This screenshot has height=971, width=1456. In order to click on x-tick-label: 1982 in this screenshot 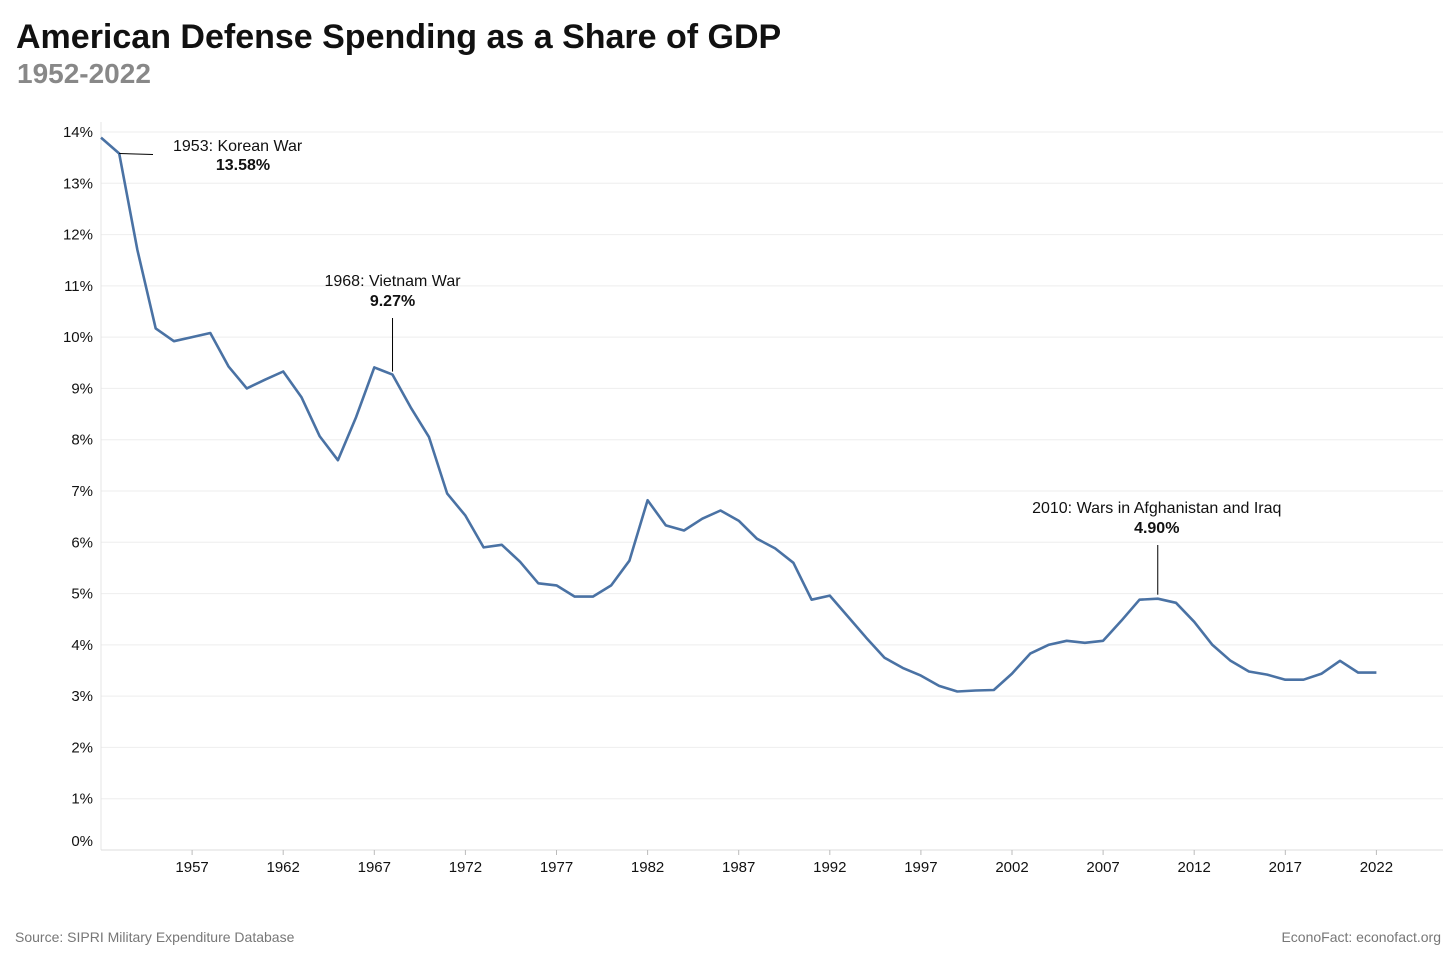, I will do `click(647, 867)`.